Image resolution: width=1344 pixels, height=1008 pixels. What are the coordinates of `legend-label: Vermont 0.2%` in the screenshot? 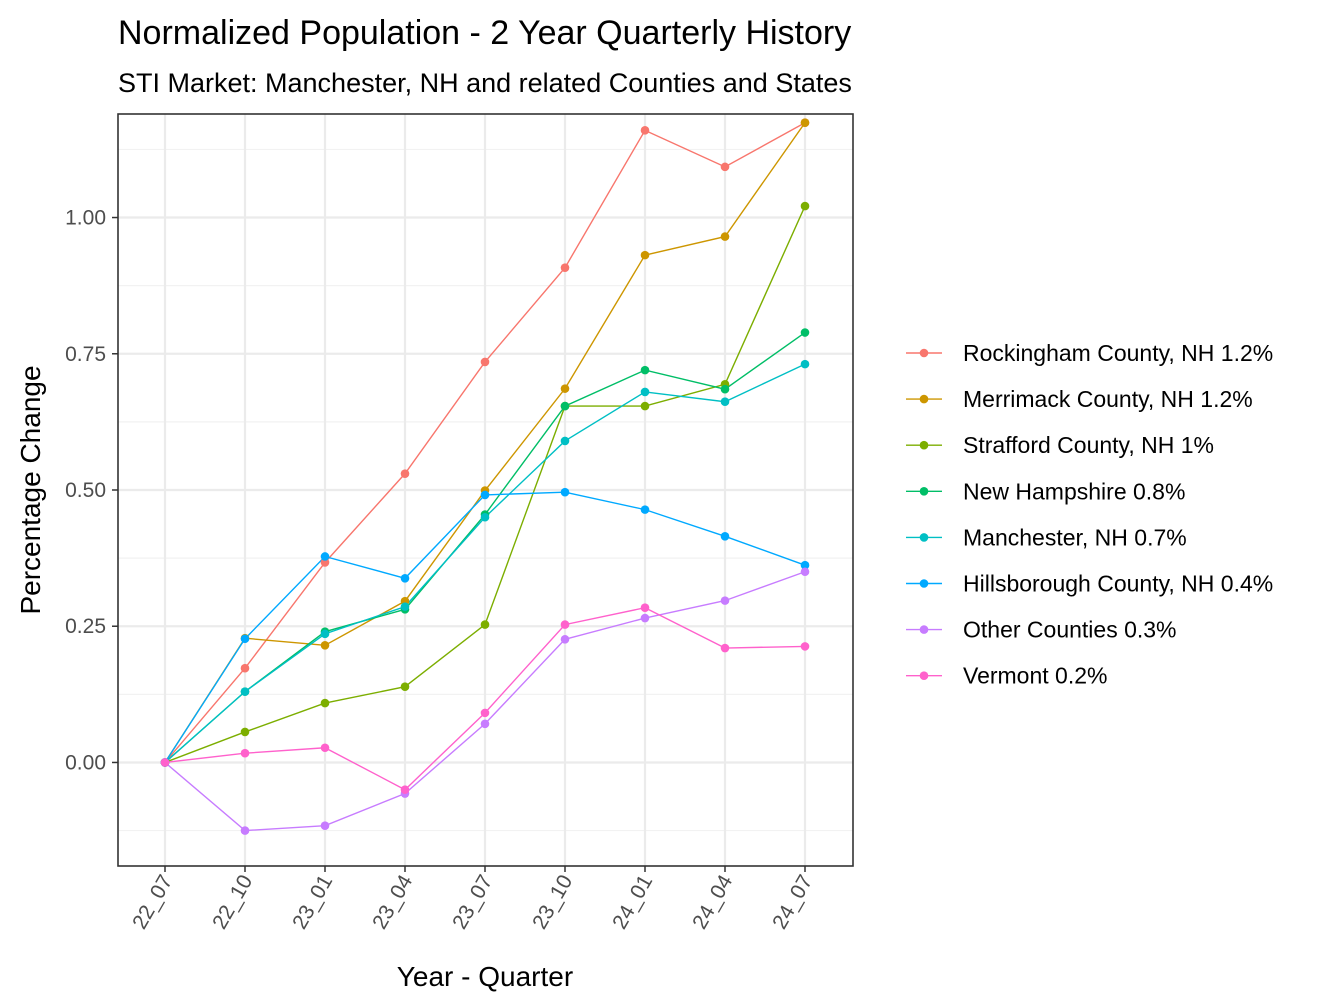 It's located at (1035, 676).